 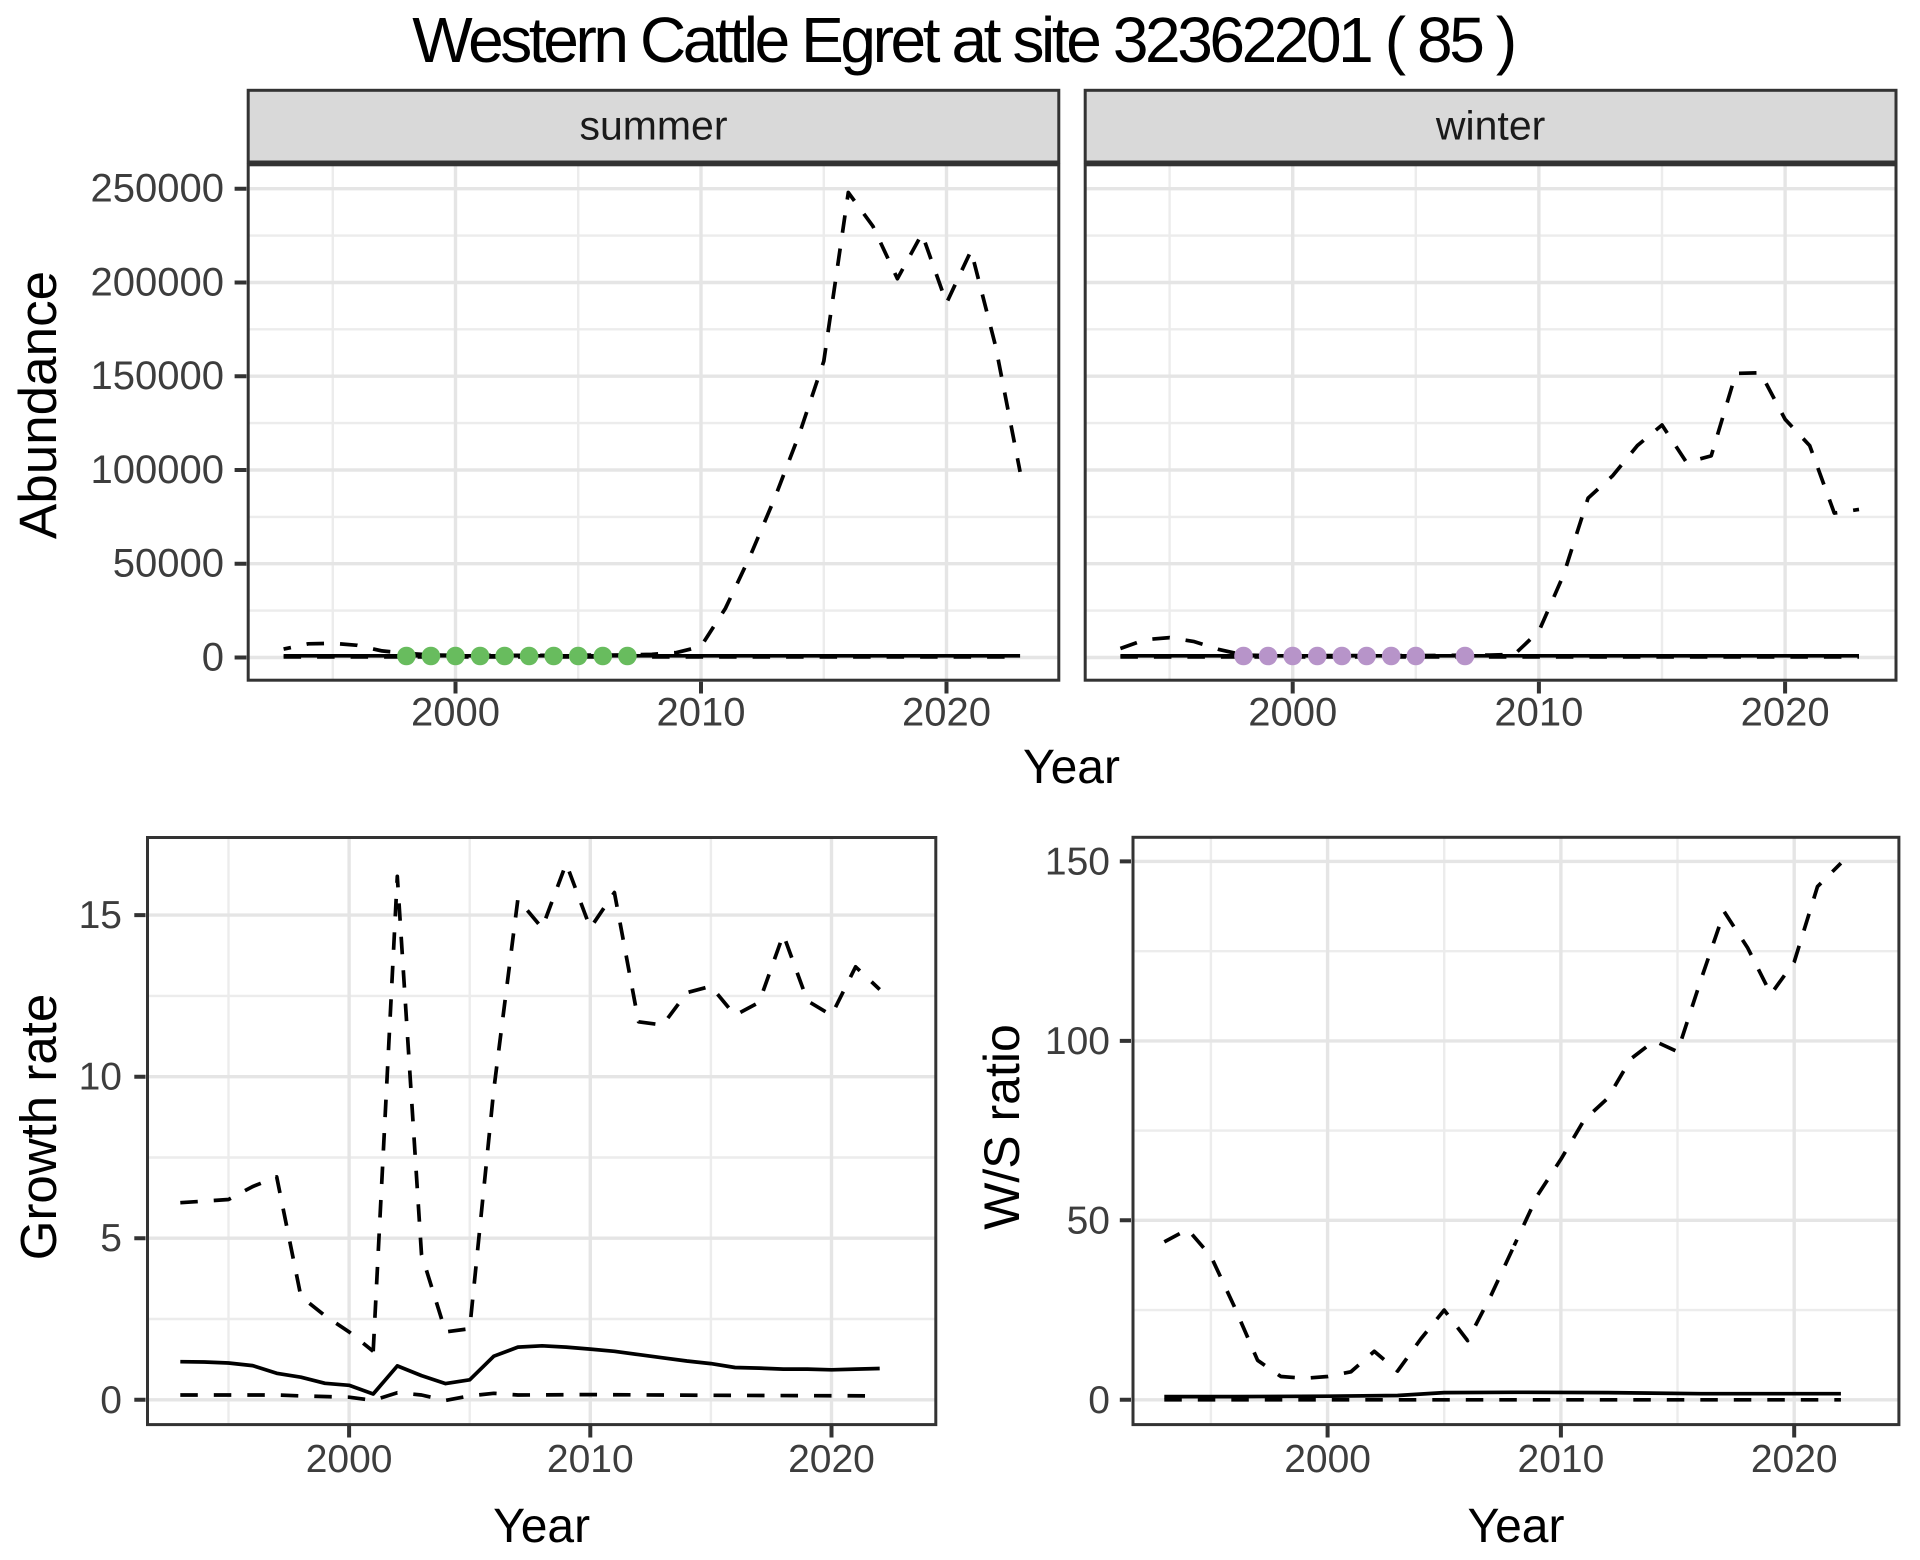 What do you see at coordinates (1490, 126) in the screenshot?
I see `svg-text: winter` at bounding box center [1490, 126].